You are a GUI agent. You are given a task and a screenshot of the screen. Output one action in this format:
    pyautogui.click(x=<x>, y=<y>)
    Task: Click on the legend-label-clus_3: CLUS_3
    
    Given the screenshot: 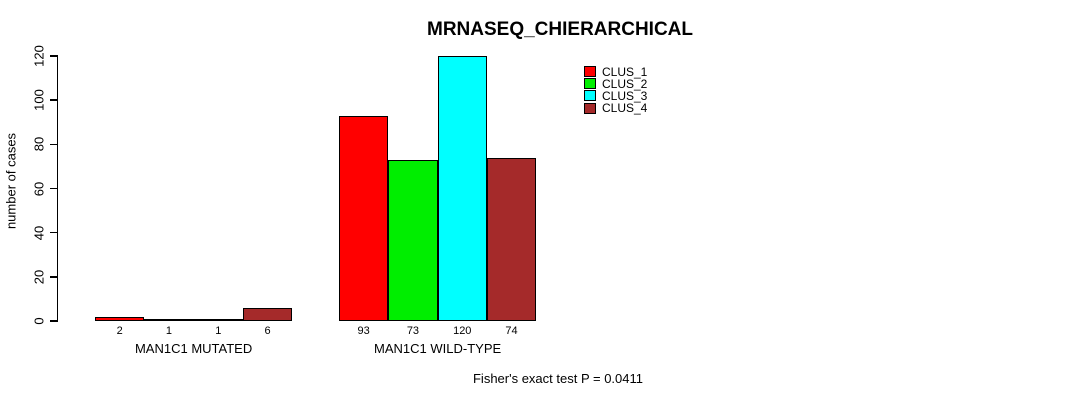 What is the action you would take?
    pyautogui.click(x=625, y=95)
    